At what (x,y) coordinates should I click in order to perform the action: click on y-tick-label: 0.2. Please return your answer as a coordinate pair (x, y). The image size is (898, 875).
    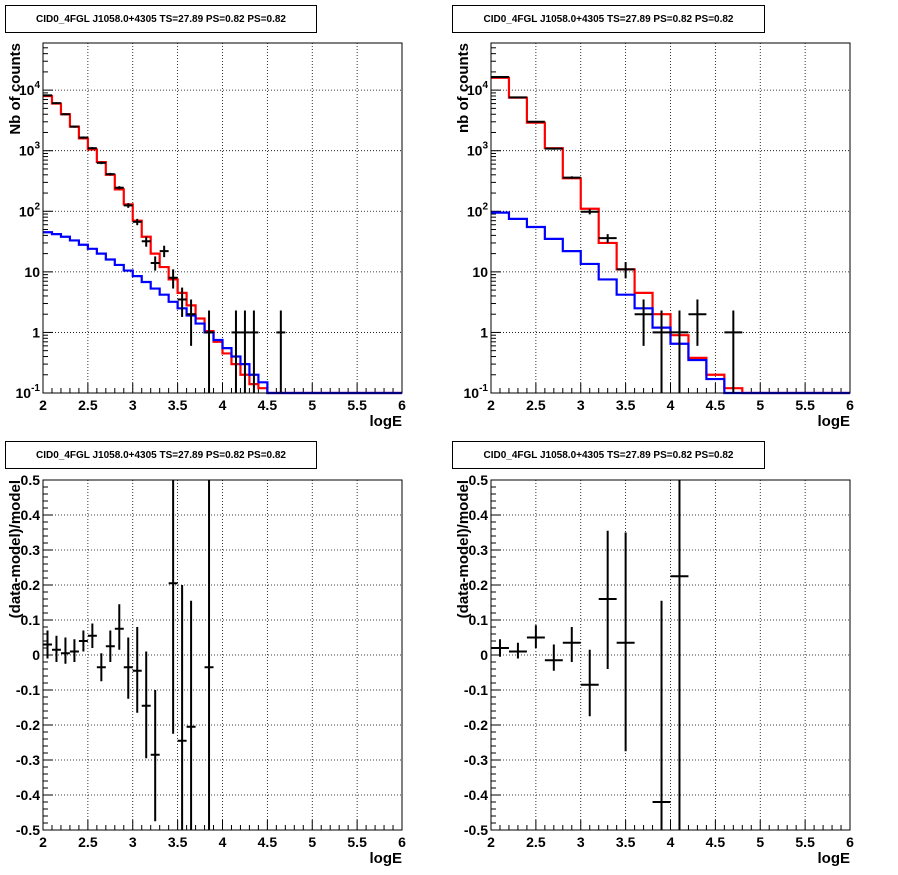
    Looking at the image, I should click on (479, 585).